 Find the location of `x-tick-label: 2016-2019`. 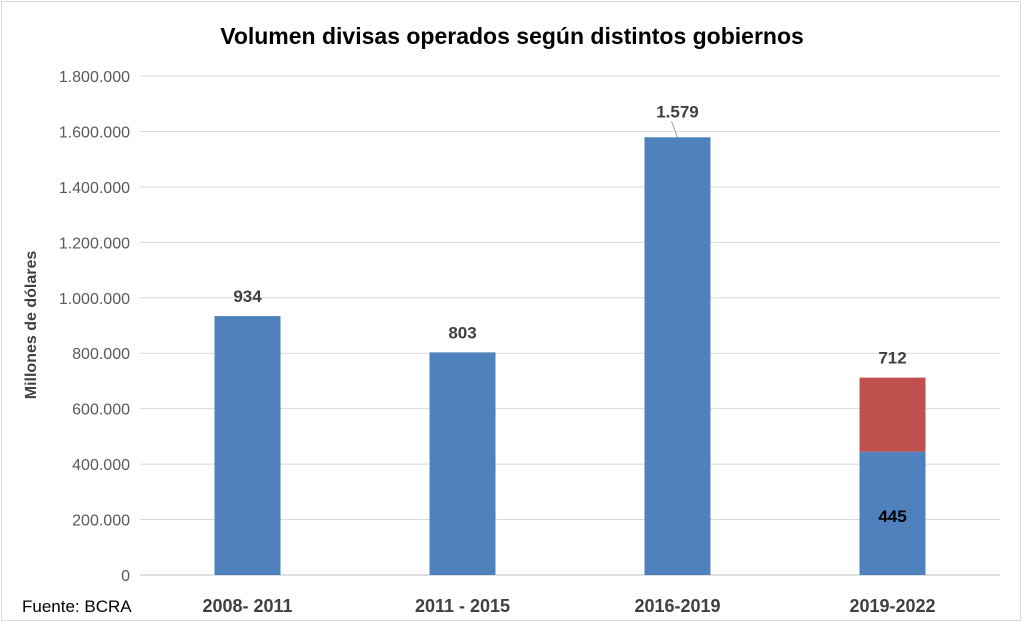

x-tick-label: 2016-2019 is located at coordinates (677, 606).